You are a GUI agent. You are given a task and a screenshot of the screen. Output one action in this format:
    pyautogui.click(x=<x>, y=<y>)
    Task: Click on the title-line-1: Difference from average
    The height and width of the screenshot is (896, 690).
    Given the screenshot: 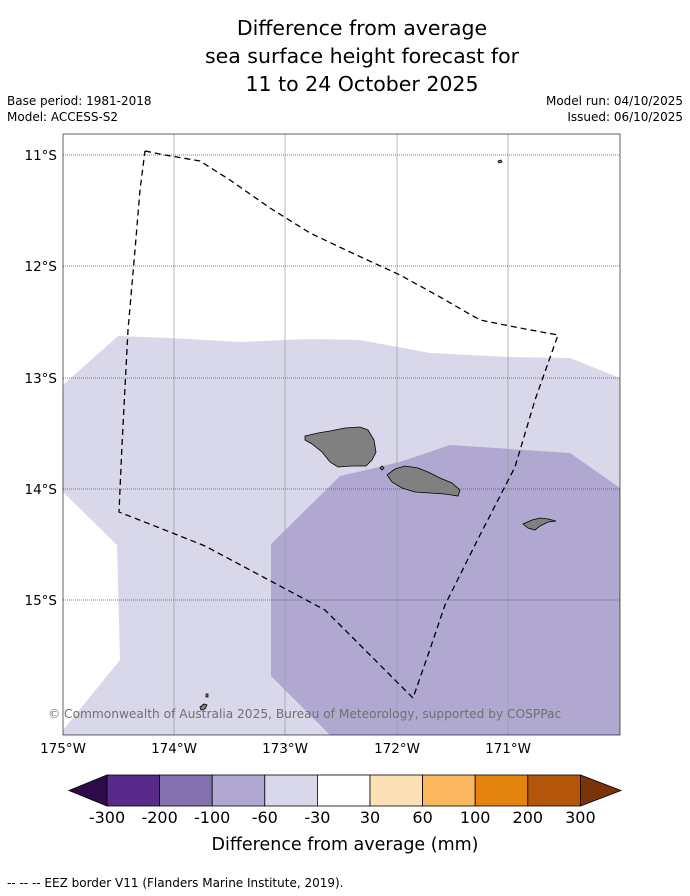 What is the action you would take?
    pyautogui.click(x=362, y=28)
    